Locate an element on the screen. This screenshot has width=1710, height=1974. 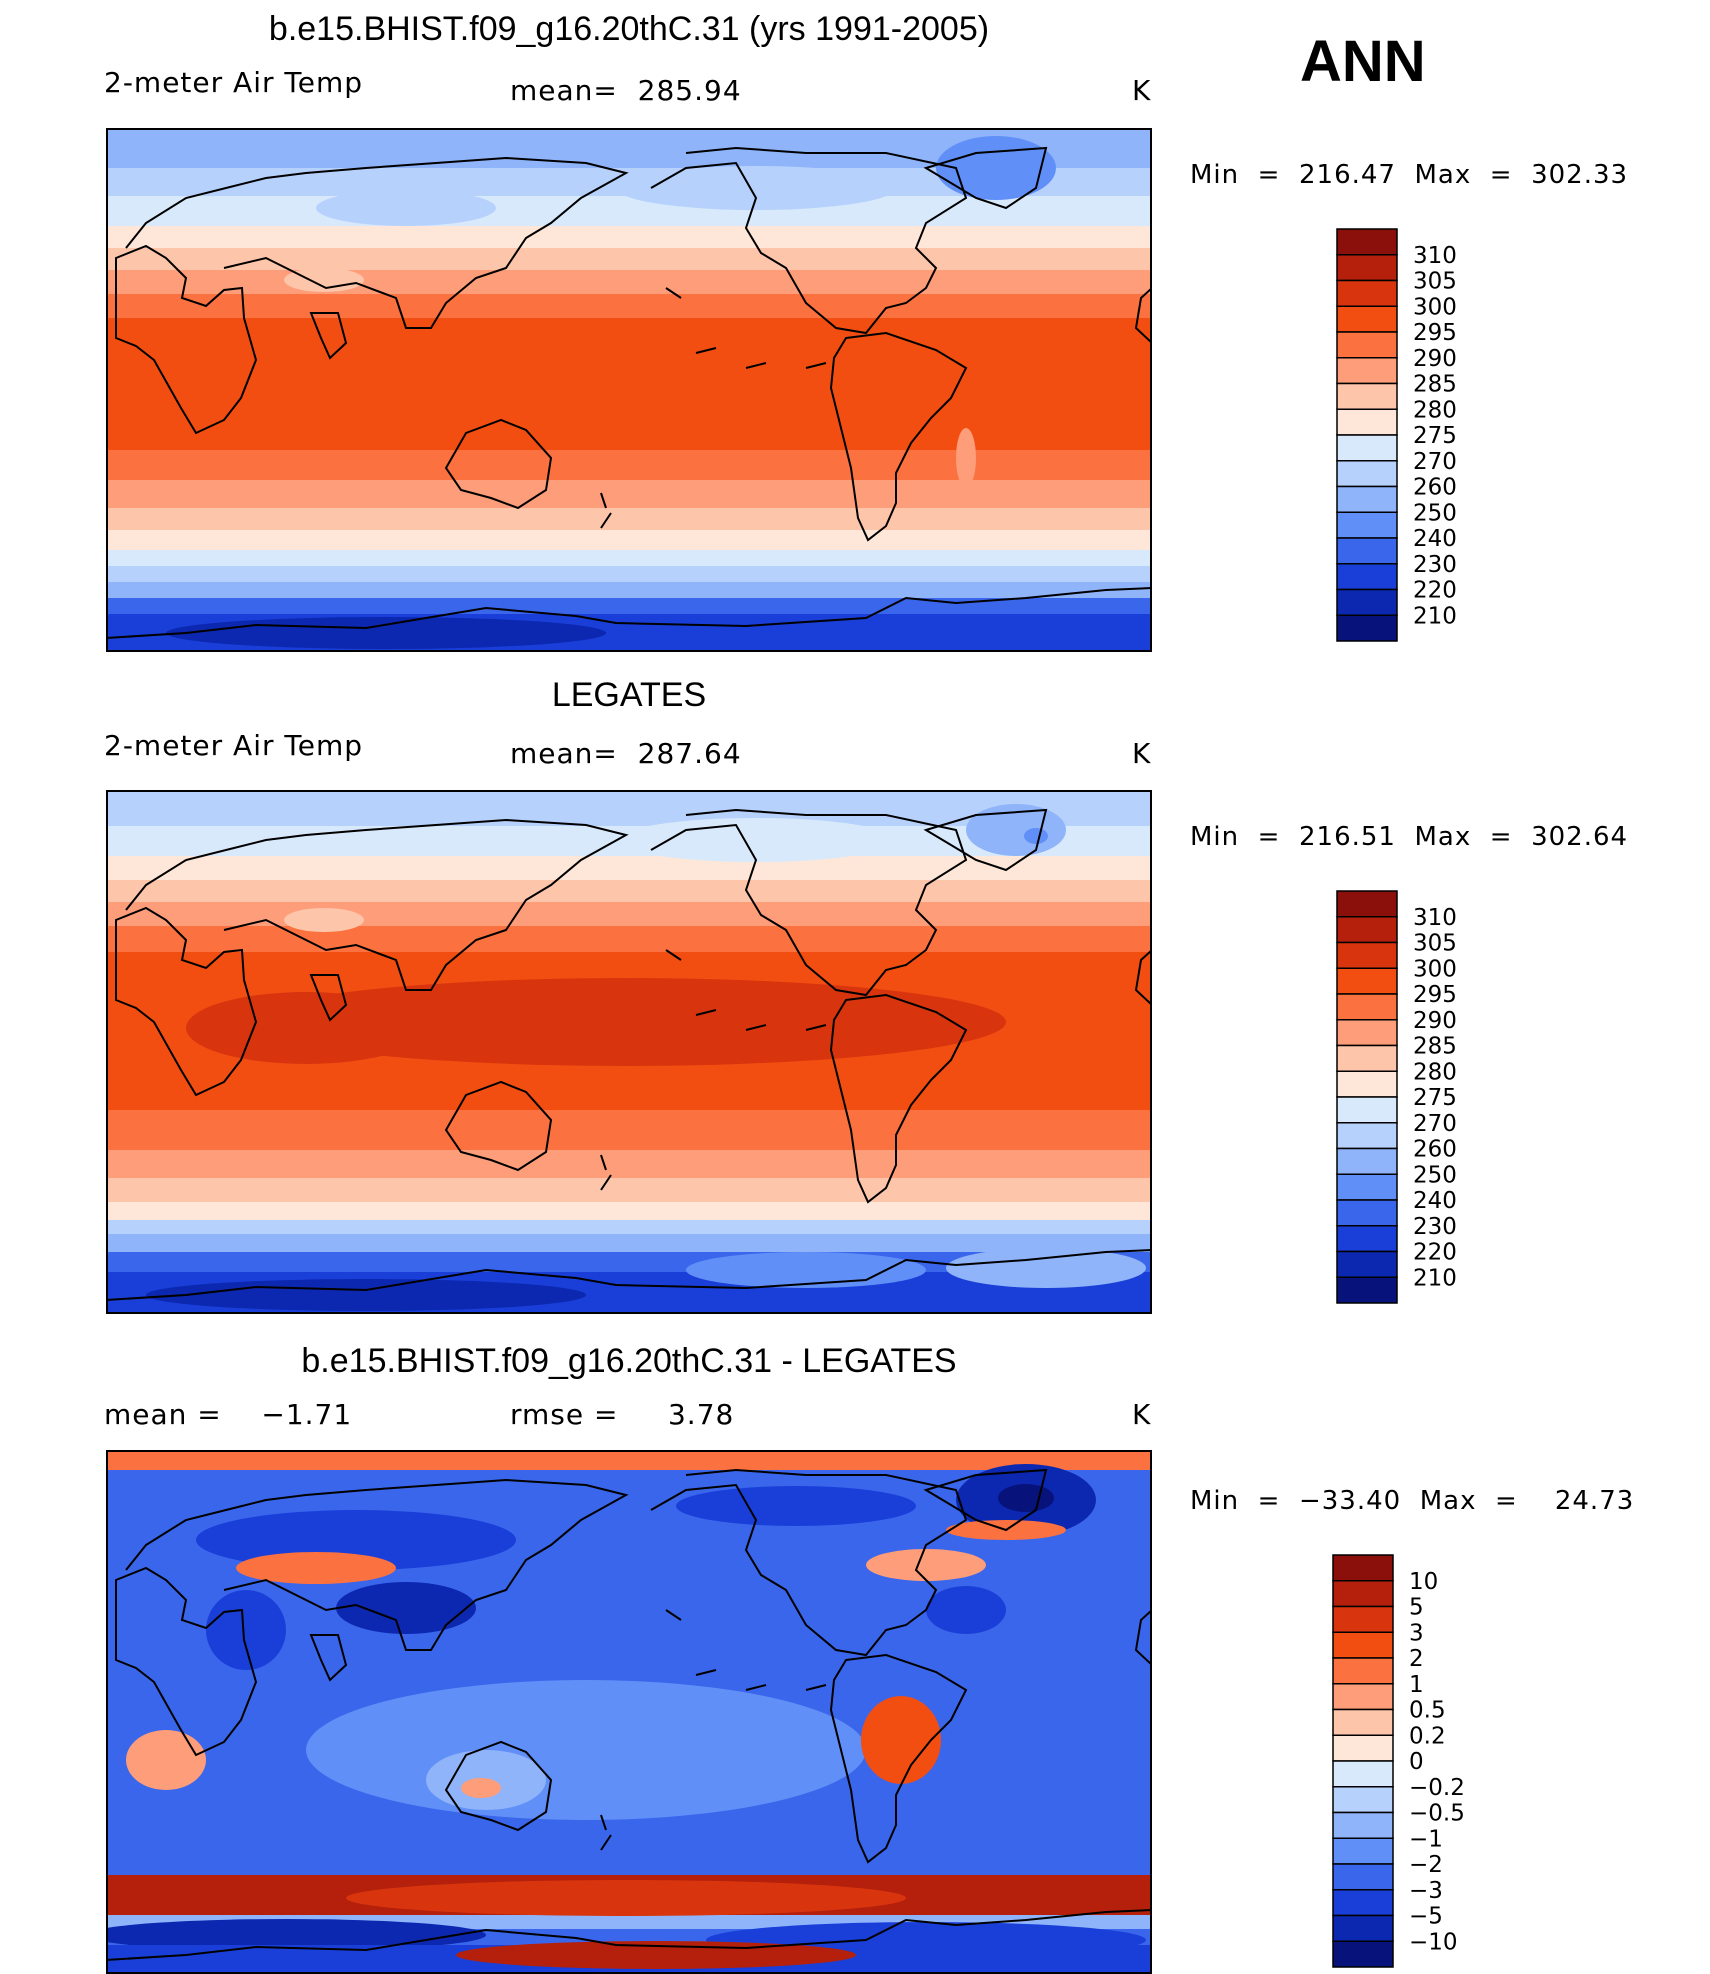
season-label: ANN is located at coordinates (1363, 61).